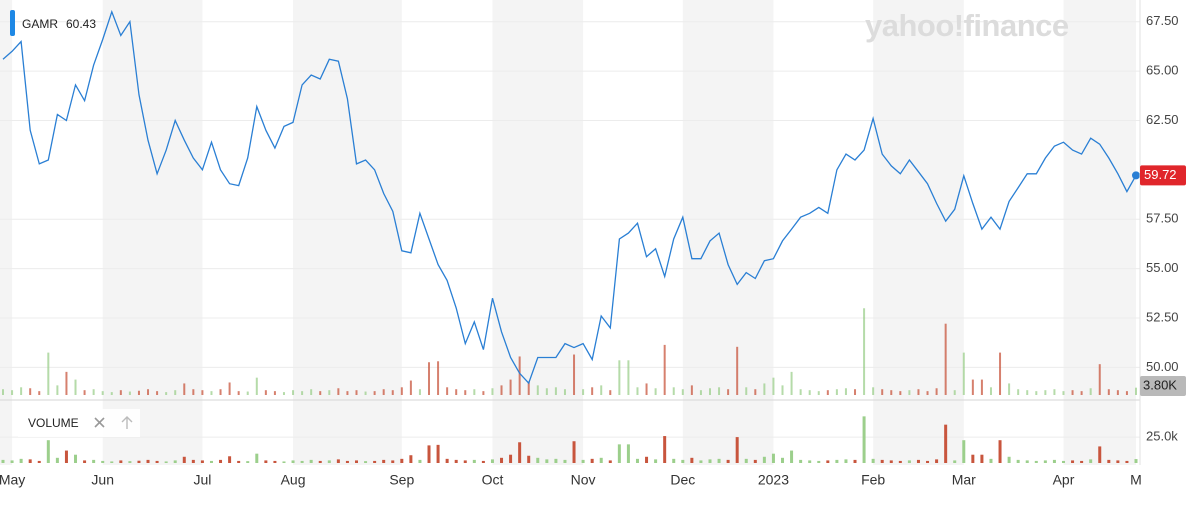 The image size is (1200, 515). What do you see at coordinates (682, 480) in the screenshot?
I see `x-tick-label: Dec` at bounding box center [682, 480].